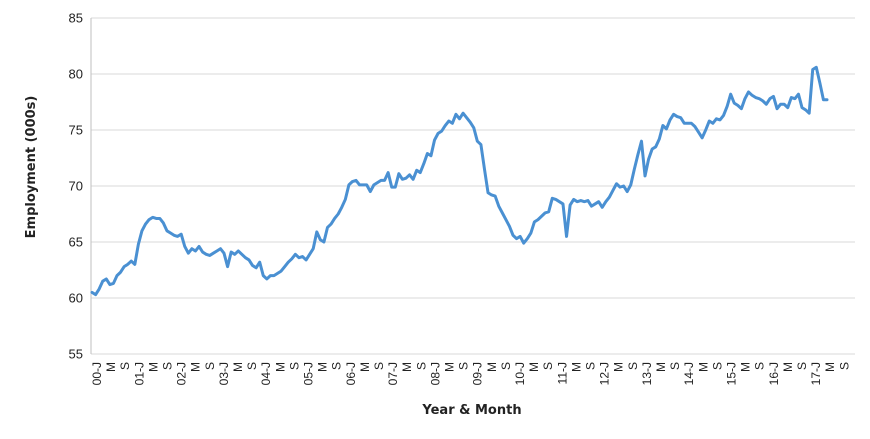  Describe the element at coordinates (520, 373) in the screenshot. I see `x-tick-label: 10-J` at that location.